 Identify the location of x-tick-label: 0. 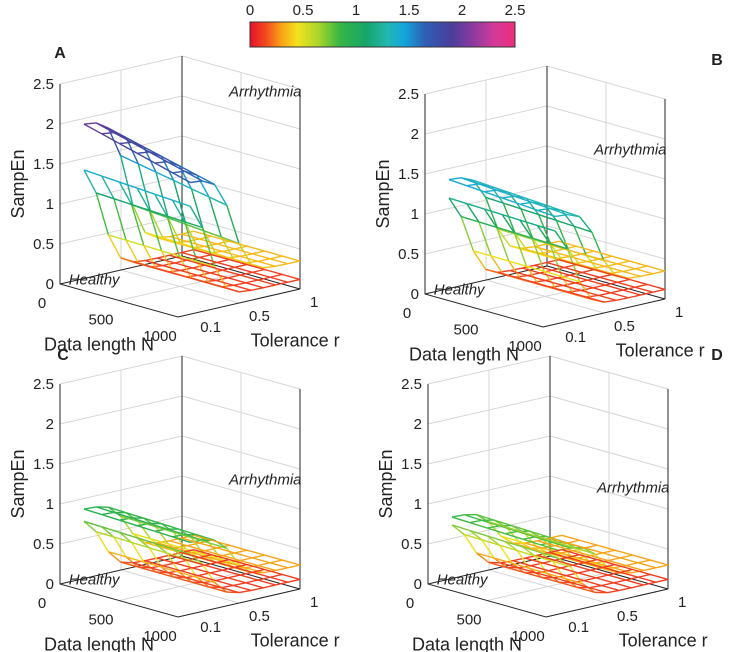
(42, 603).